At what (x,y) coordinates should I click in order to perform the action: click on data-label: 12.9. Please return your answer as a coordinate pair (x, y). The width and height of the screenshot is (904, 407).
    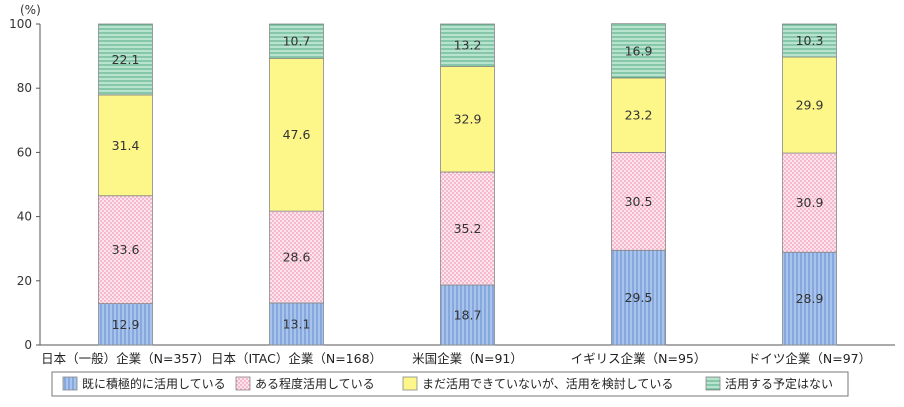
    Looking at the image, I should click on (126, 324).